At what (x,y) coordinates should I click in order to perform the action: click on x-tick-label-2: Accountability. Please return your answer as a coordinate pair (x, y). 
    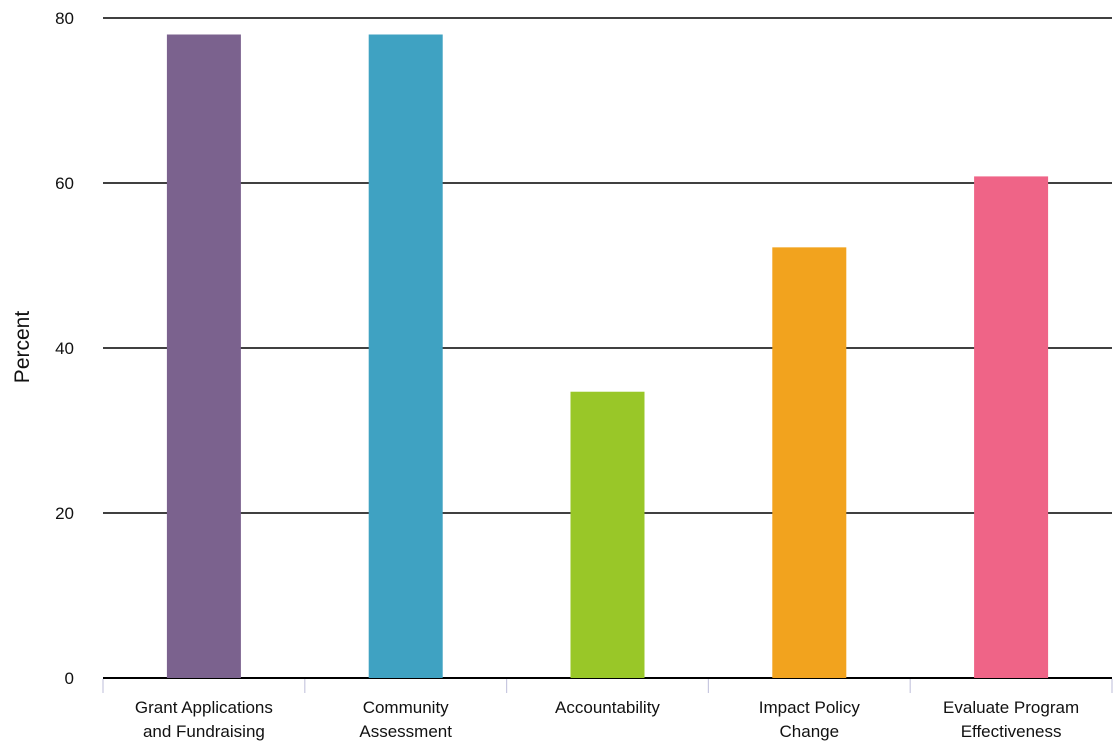
    Looking at the image, I should click on (607, 707).